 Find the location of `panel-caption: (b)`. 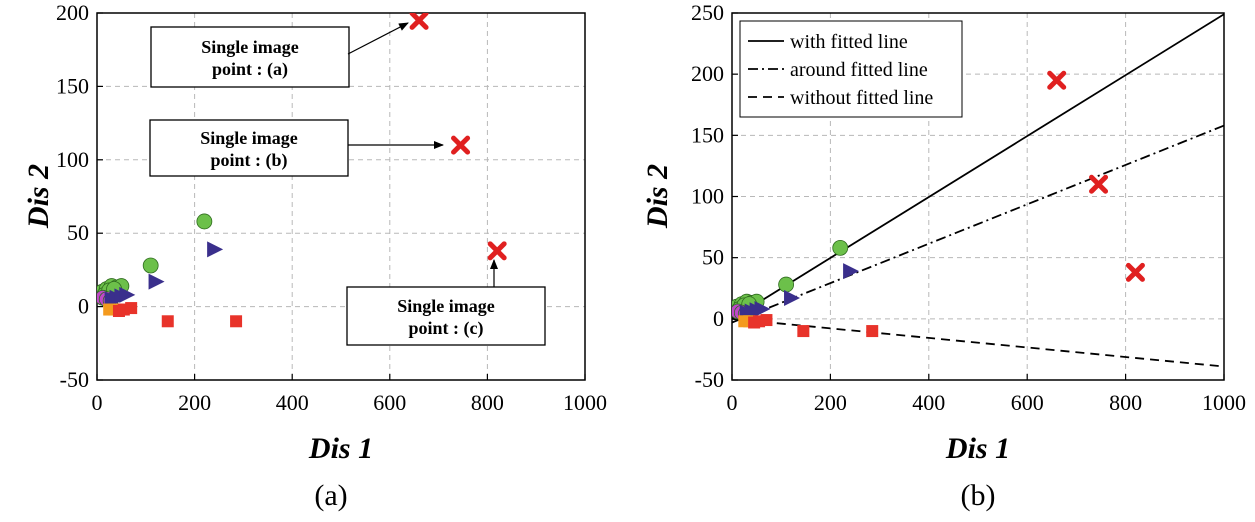

panel-caption: (b) is located at coordinates (978, 495).